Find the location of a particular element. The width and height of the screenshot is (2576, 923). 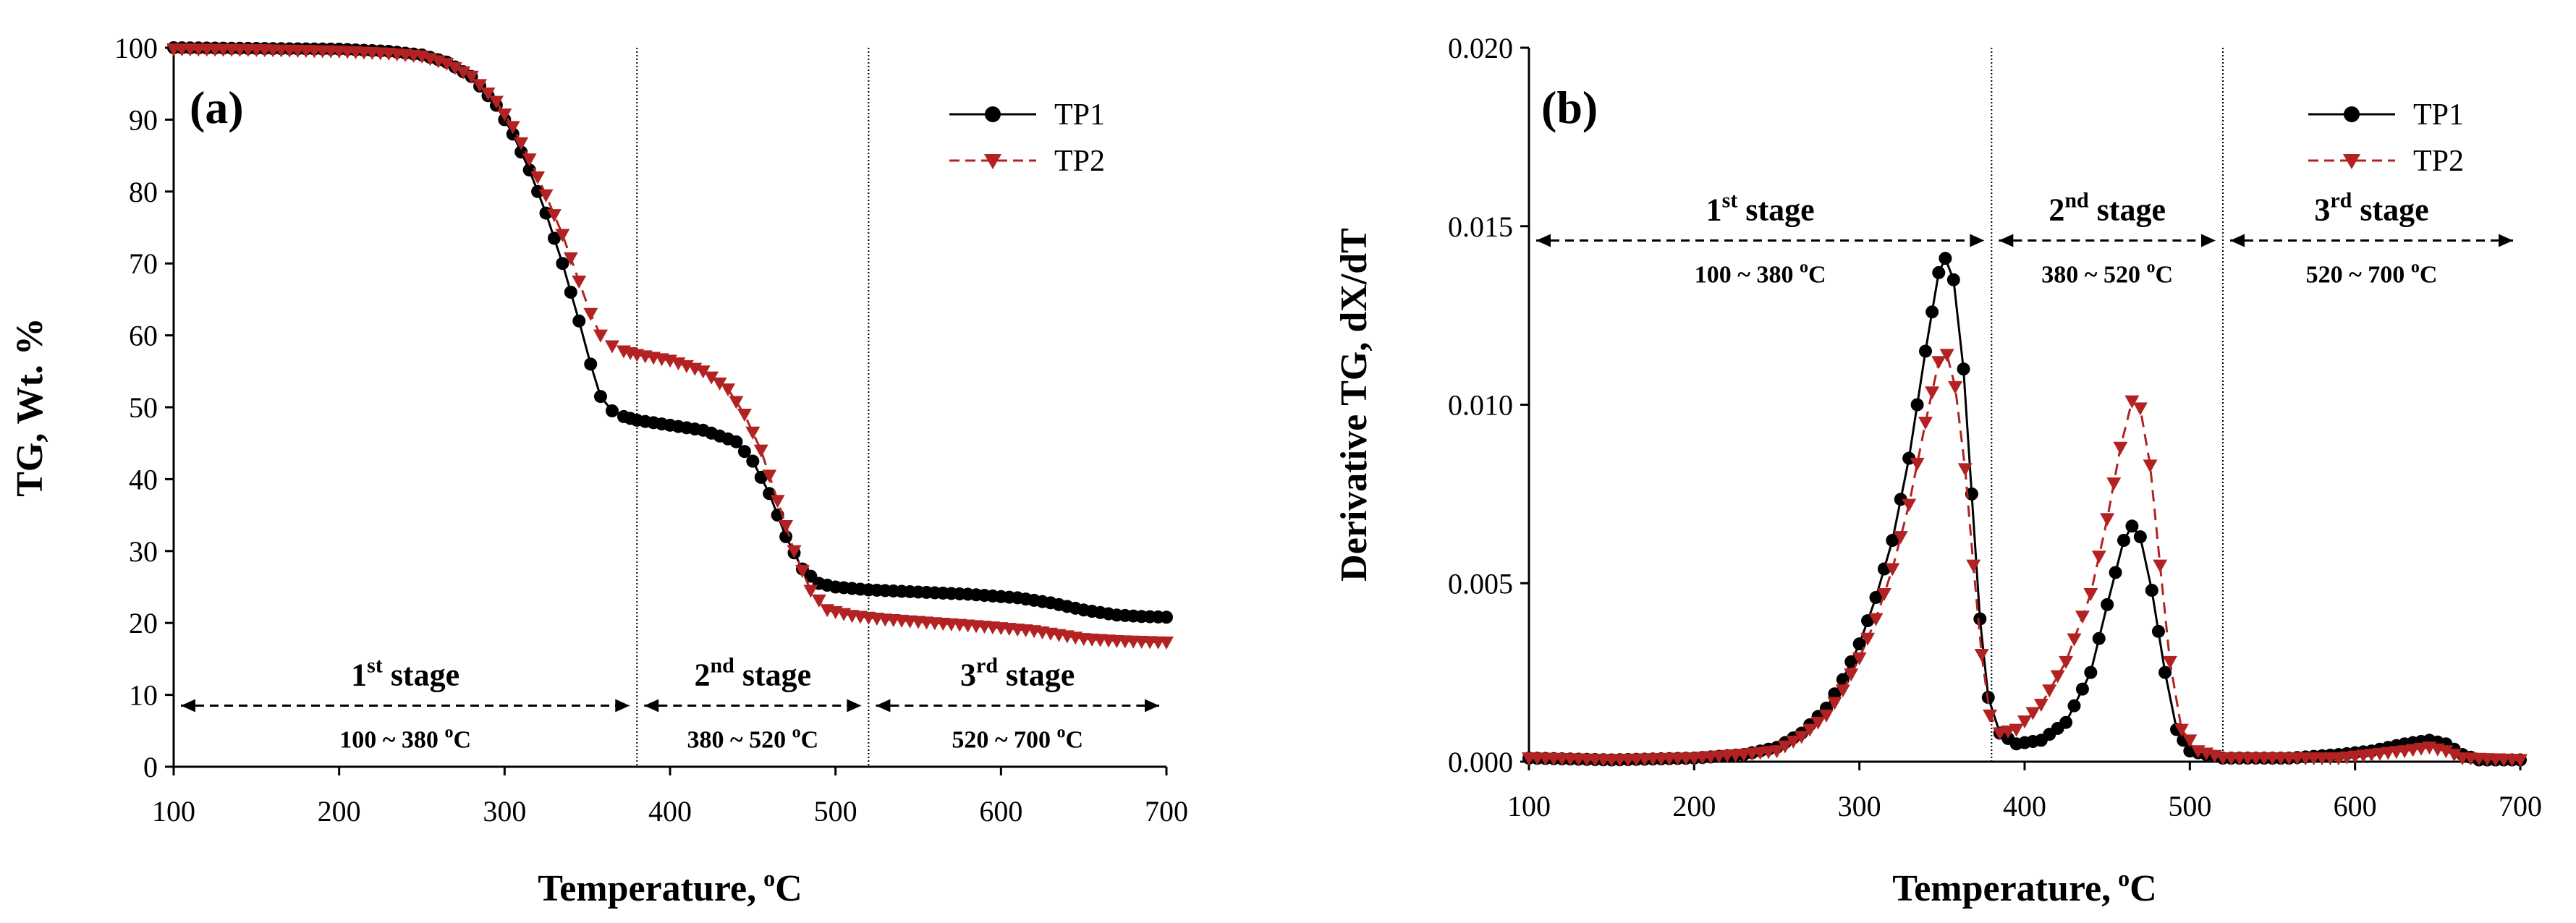

y-tick-label: 90 is located at coordinates (143, 119).